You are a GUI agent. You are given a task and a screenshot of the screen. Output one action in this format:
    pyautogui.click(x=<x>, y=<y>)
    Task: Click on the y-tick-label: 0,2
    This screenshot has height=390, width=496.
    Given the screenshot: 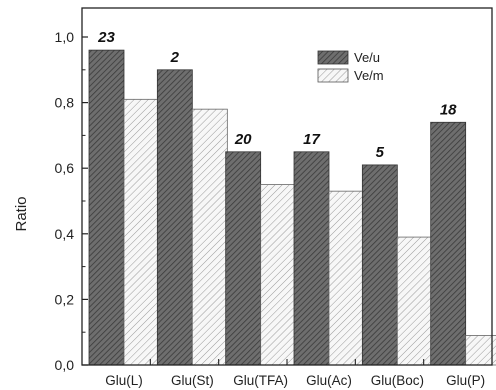 What is the action you would take?
    pyautogui.click(x=65, y=299)
    